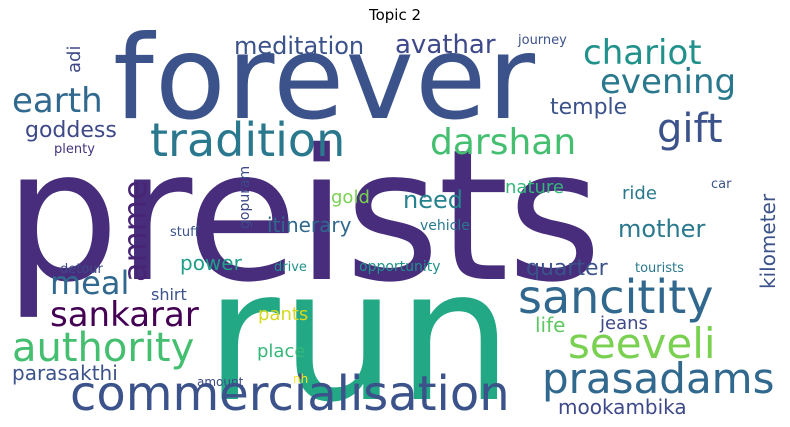 This screenshot has height=427, width=790. Describe the element at coordinates (185, 232) in the screenshot. I see `word-stuff: stuff` at that location.